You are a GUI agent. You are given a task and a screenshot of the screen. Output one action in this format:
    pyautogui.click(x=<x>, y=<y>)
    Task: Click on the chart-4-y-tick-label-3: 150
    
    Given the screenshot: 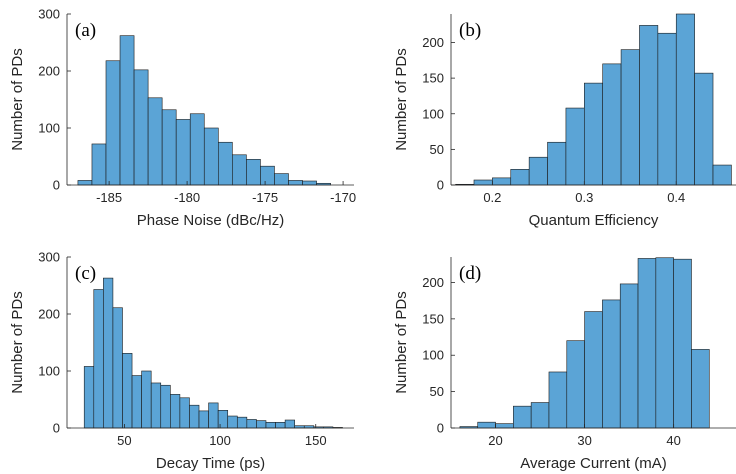 What is the action you would take?
    pyautogui.click(x=433, y=318)
    